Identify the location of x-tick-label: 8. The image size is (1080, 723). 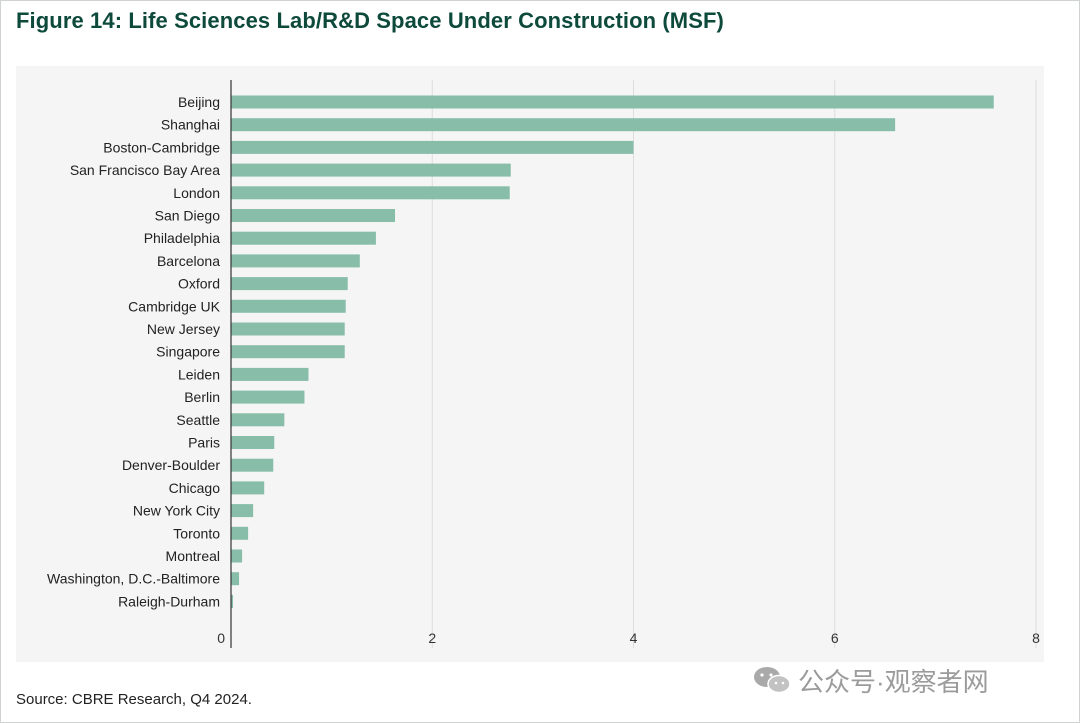
(1036, 638).